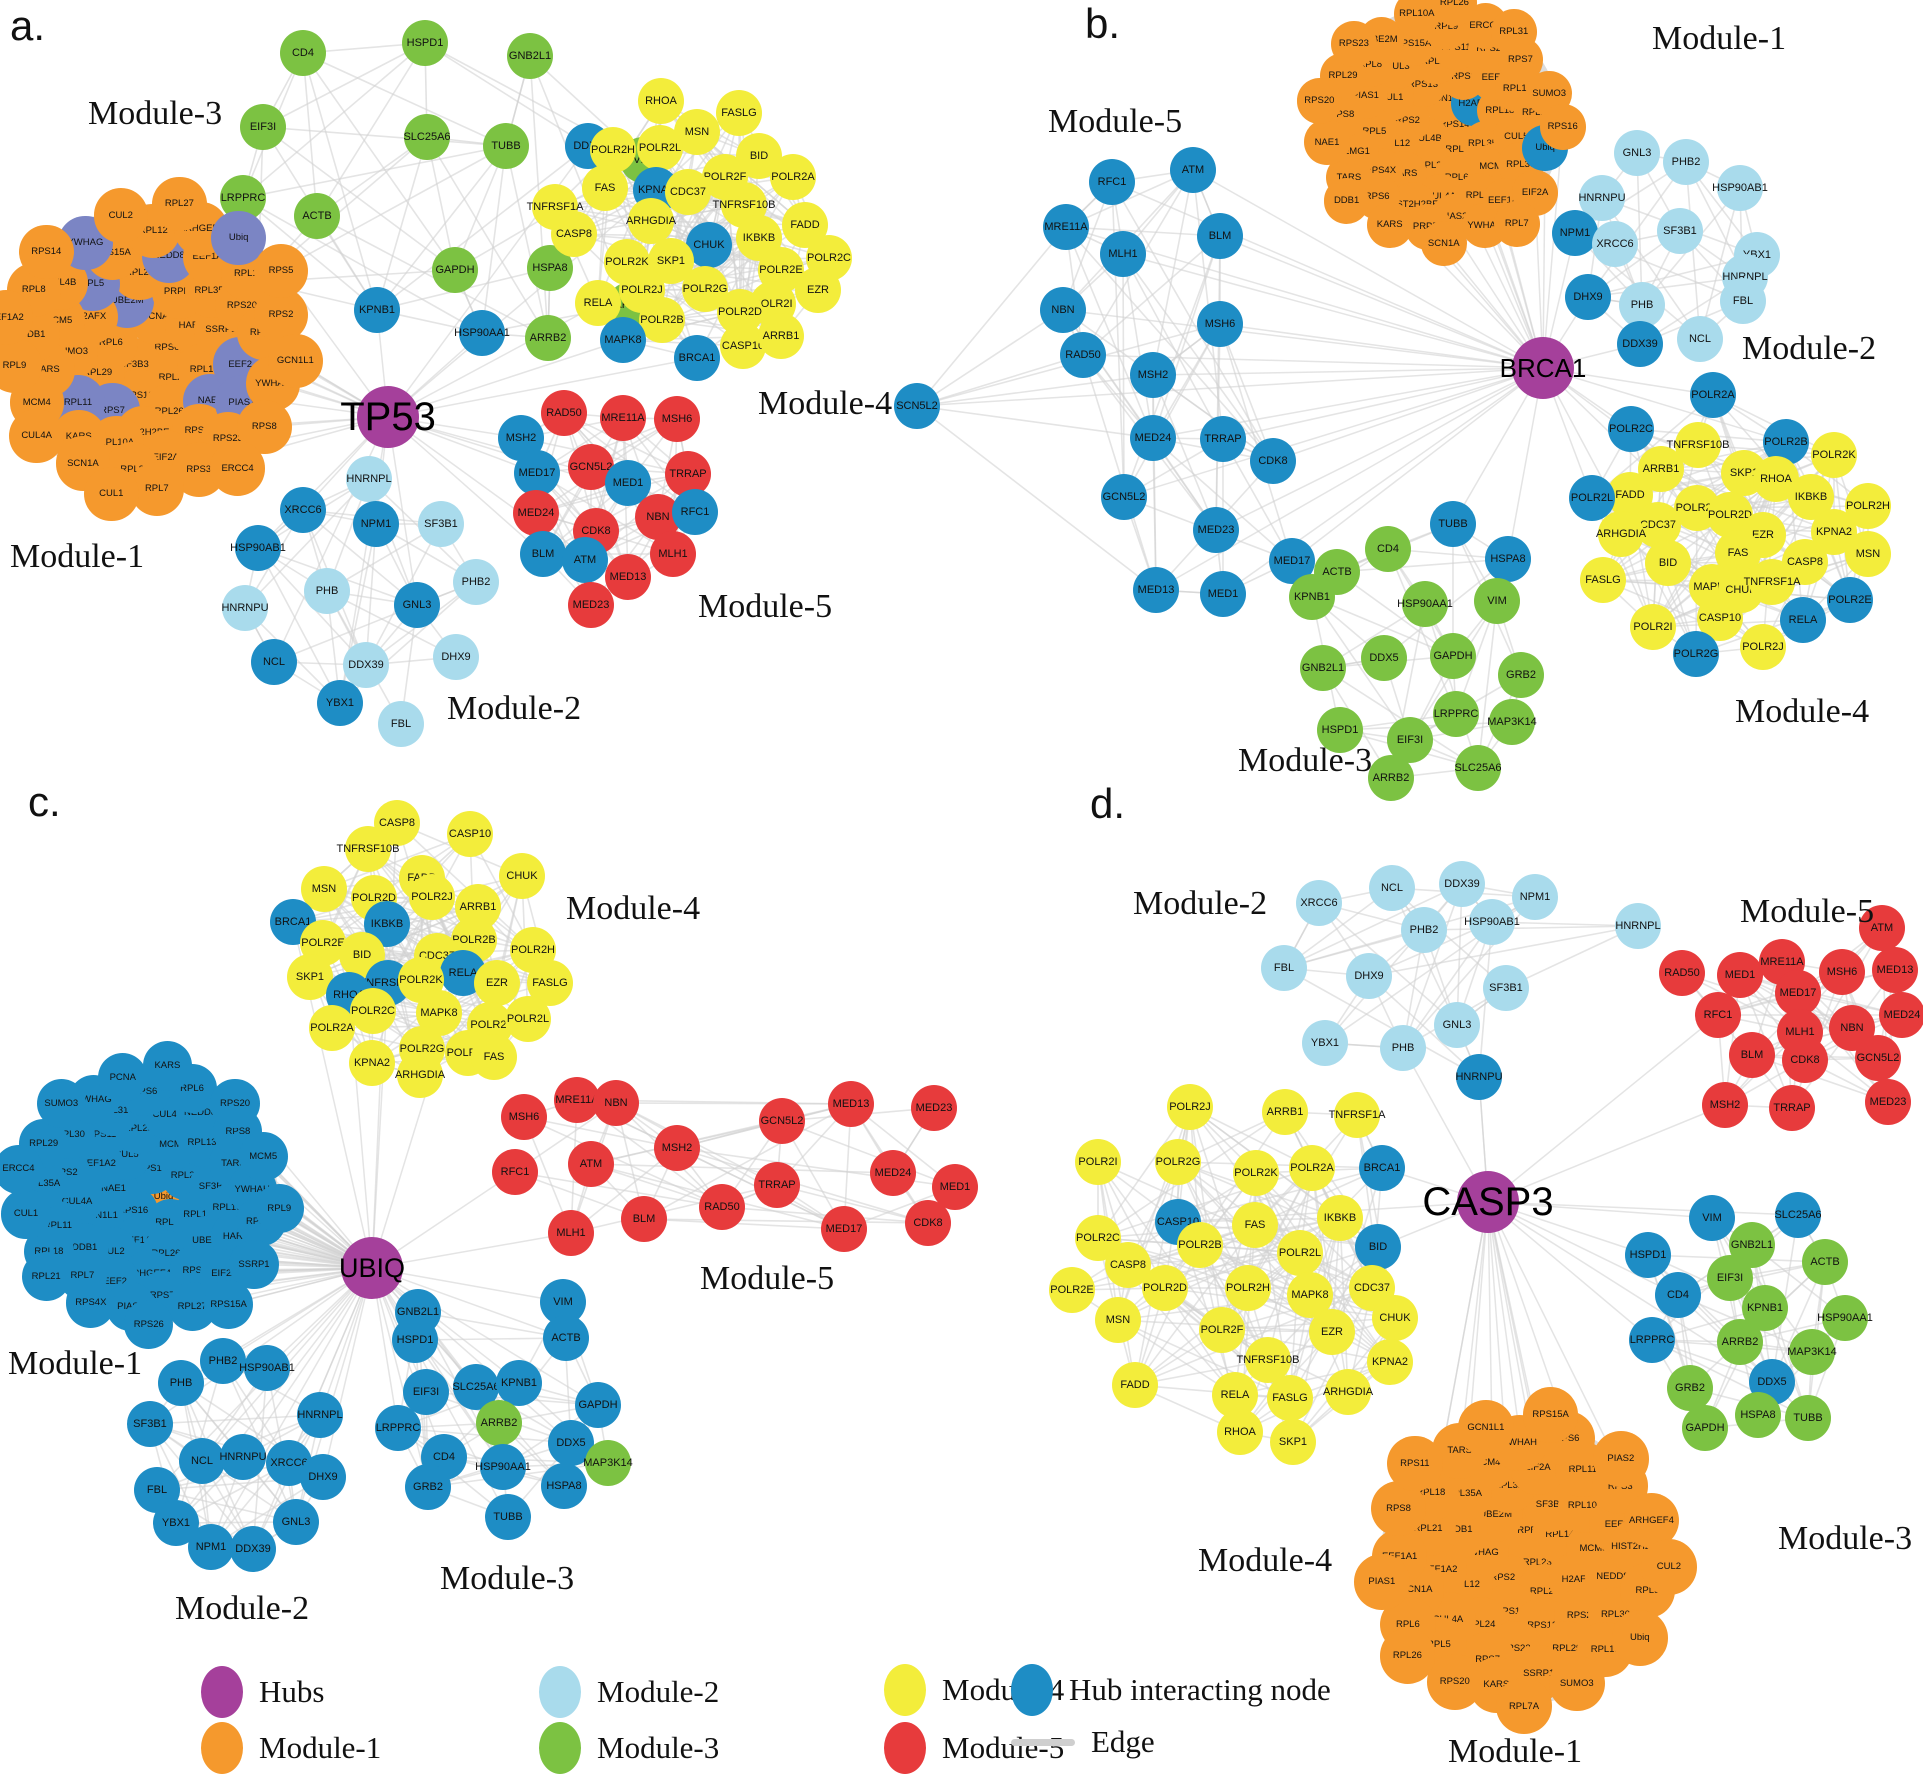 This screenshot has height=1775, width=1923. What do you see at coordinates (905, 1748) in the screenshot?
I see `module5-swatch` at bounding box center [905, 1748].